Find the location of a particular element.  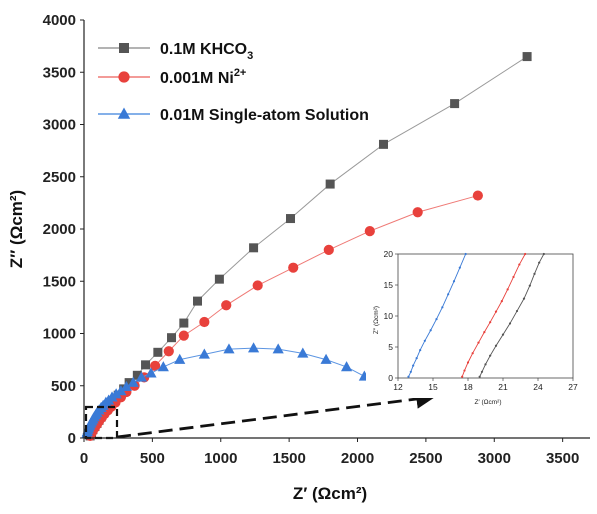

y-tick-label: 500 is located at coordinates (63, 386).